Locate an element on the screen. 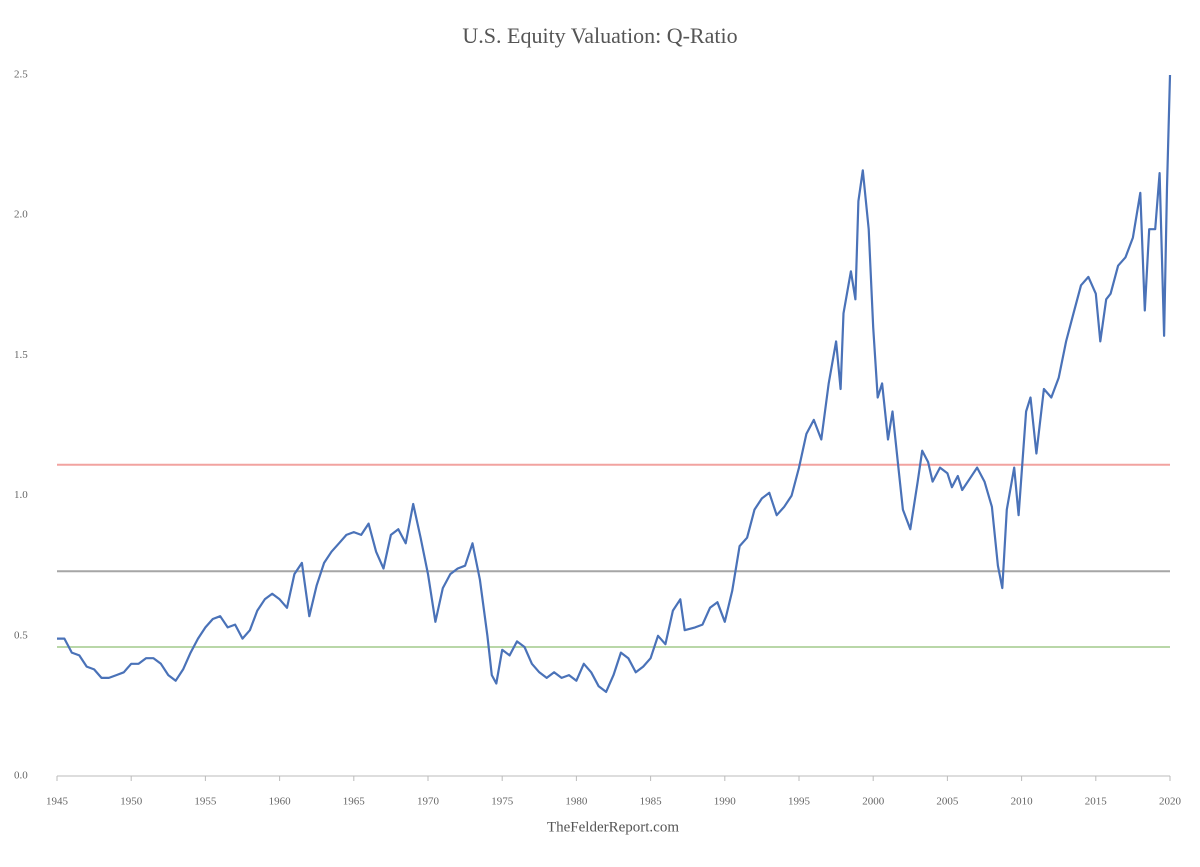 The width and height of the screenshot is (1200, 867). chart-title: U.S. Equity Valuation: Q-Ratio is located at coordinates (599, 35).